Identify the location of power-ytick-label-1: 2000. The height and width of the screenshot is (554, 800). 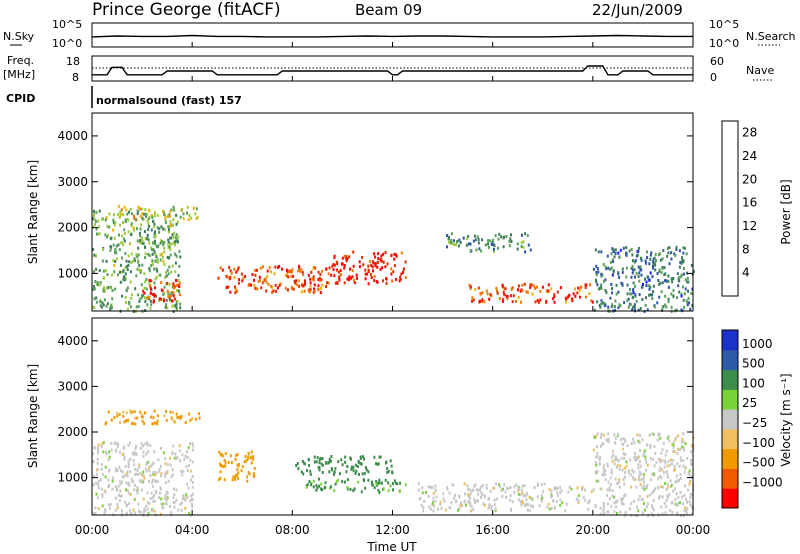
(72, 228).